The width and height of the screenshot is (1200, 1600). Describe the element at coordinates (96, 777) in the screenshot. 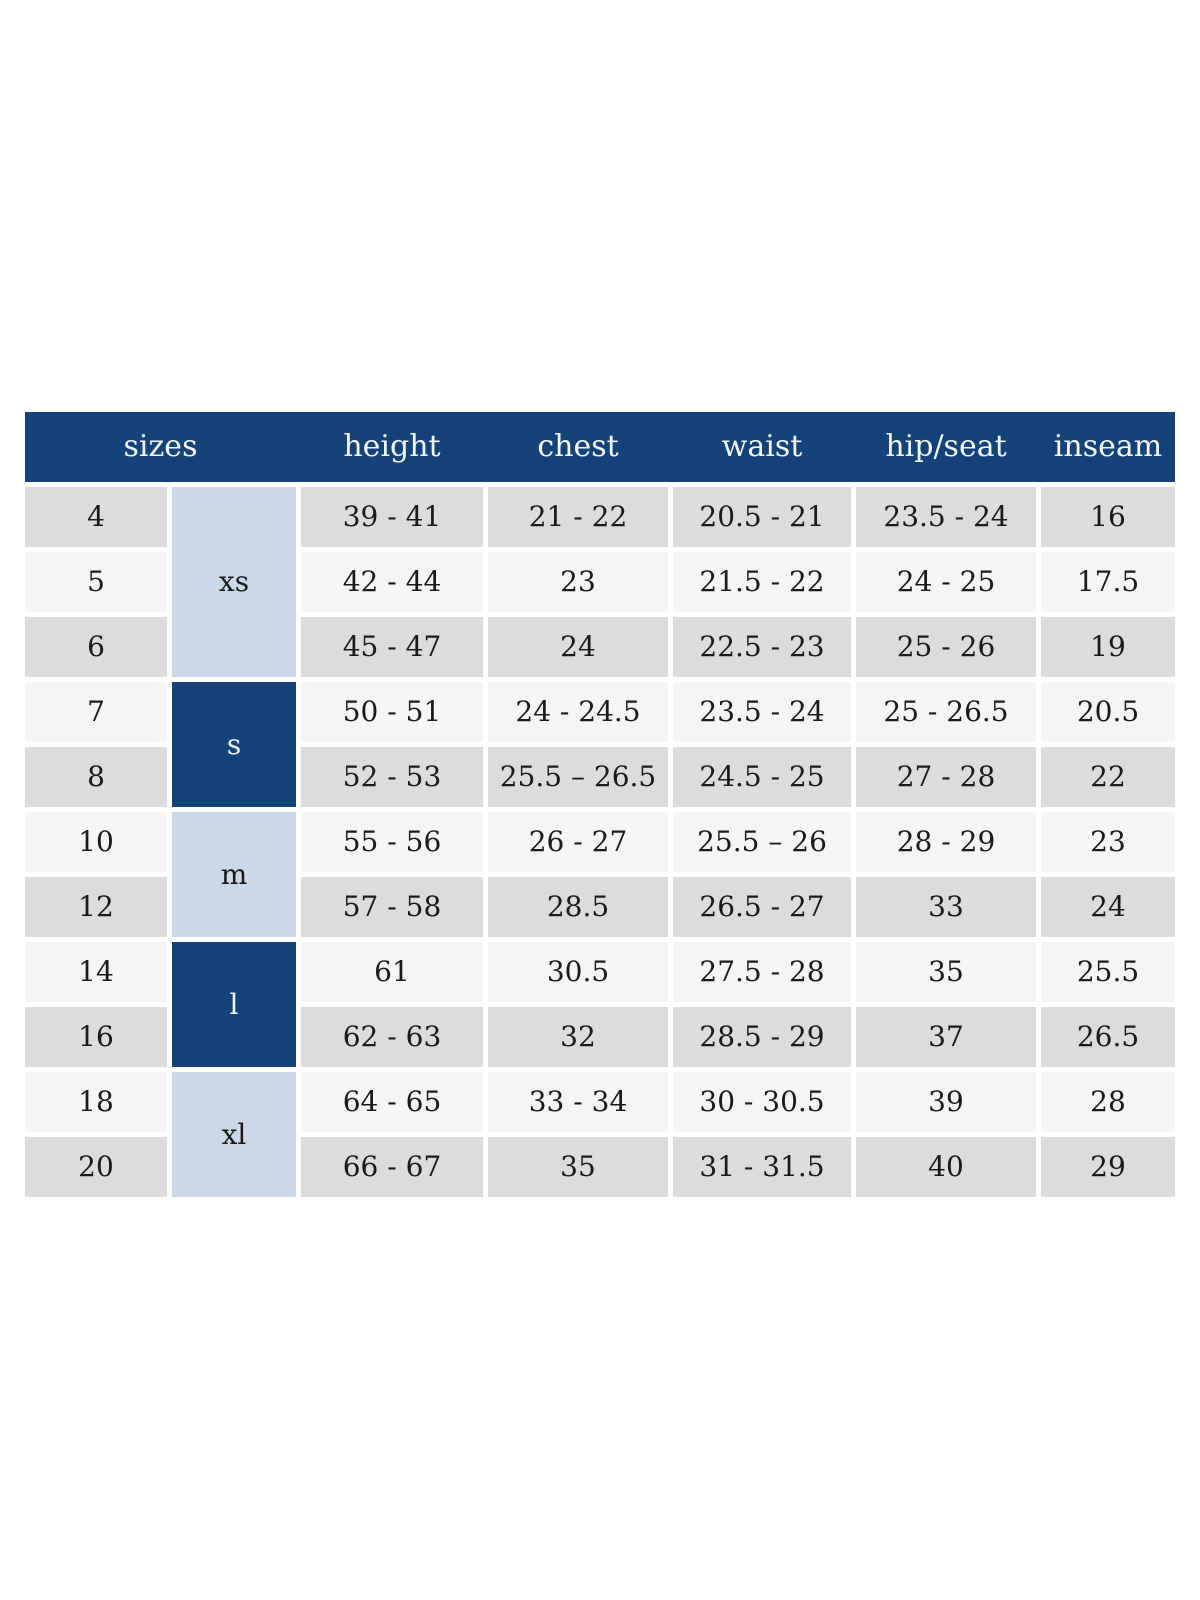

I see `size-cell: 8` at that location.